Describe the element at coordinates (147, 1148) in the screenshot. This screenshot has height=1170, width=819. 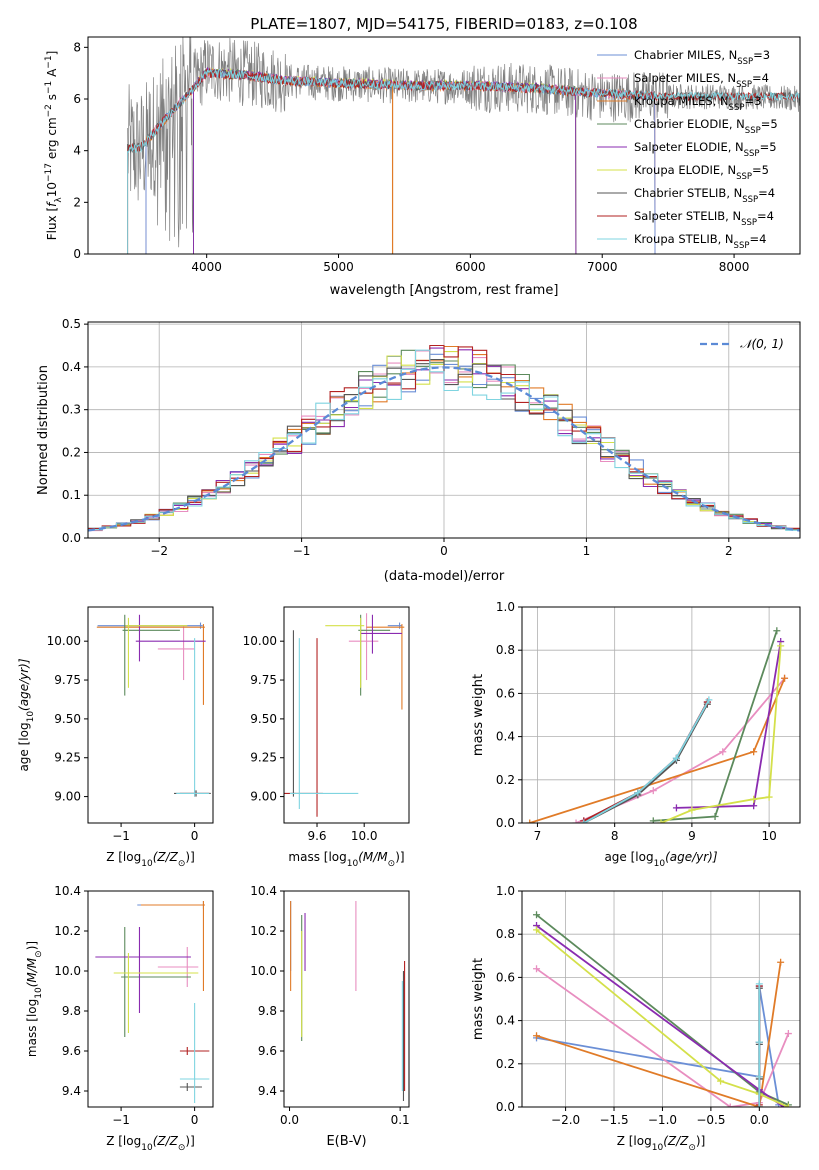
I see `label-part: 10` at that location.